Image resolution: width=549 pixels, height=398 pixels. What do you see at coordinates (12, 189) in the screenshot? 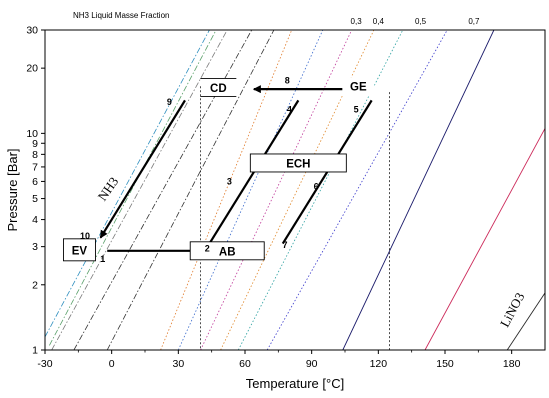
I see `y-axis-title: Pressure [Bar]` at bounding box center [12, 189].